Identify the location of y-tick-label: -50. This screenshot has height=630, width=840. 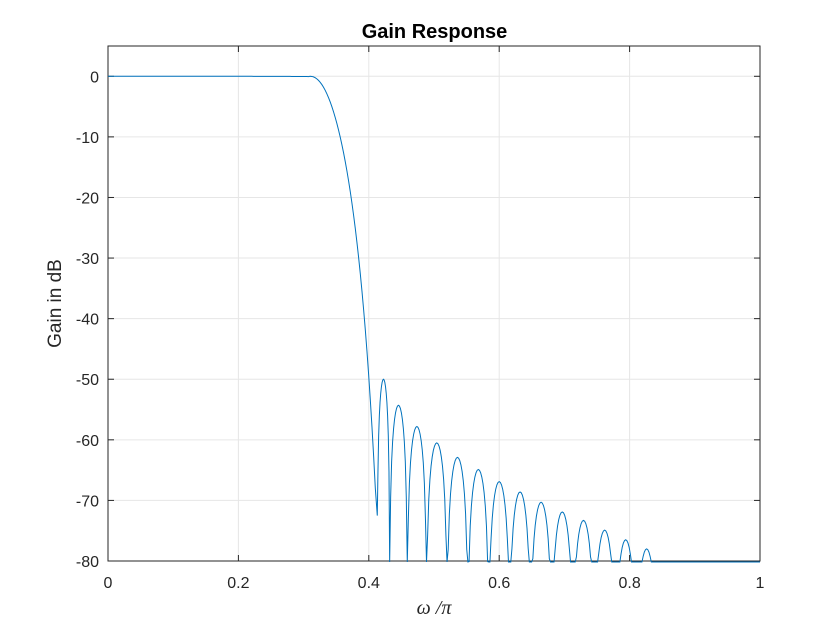
(87, 380).